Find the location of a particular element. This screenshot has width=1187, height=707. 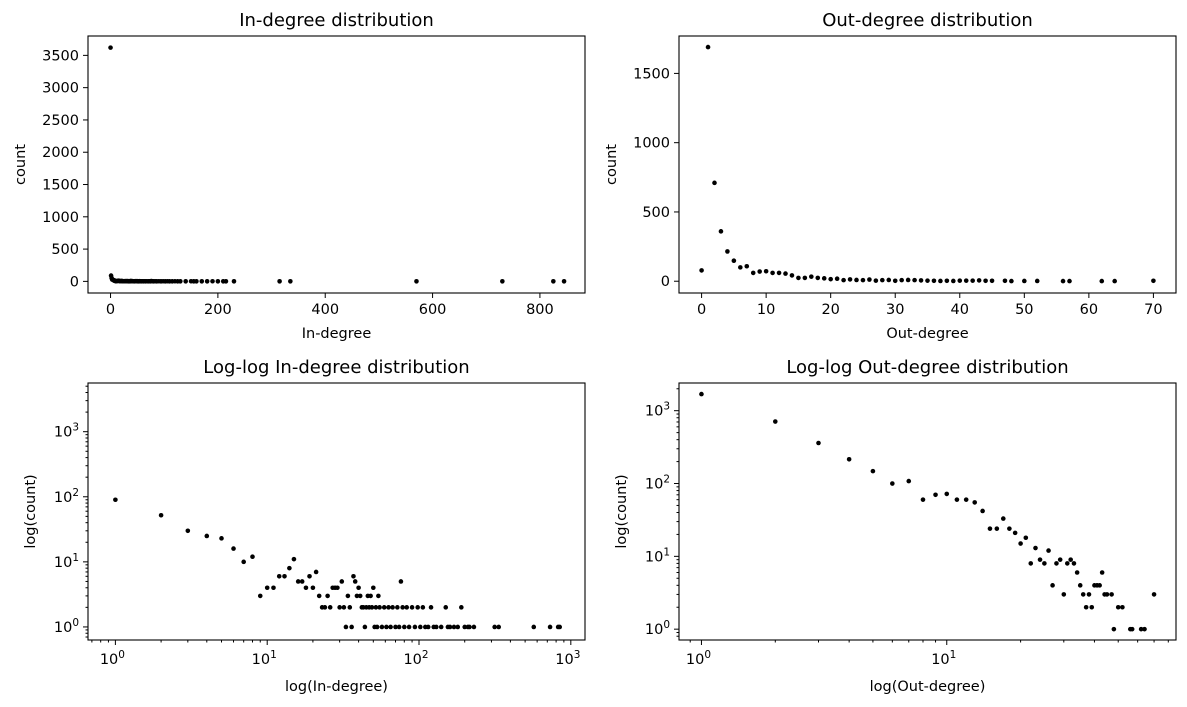

y-tick-label: 10⁰ is located at coordinates (66, 626).